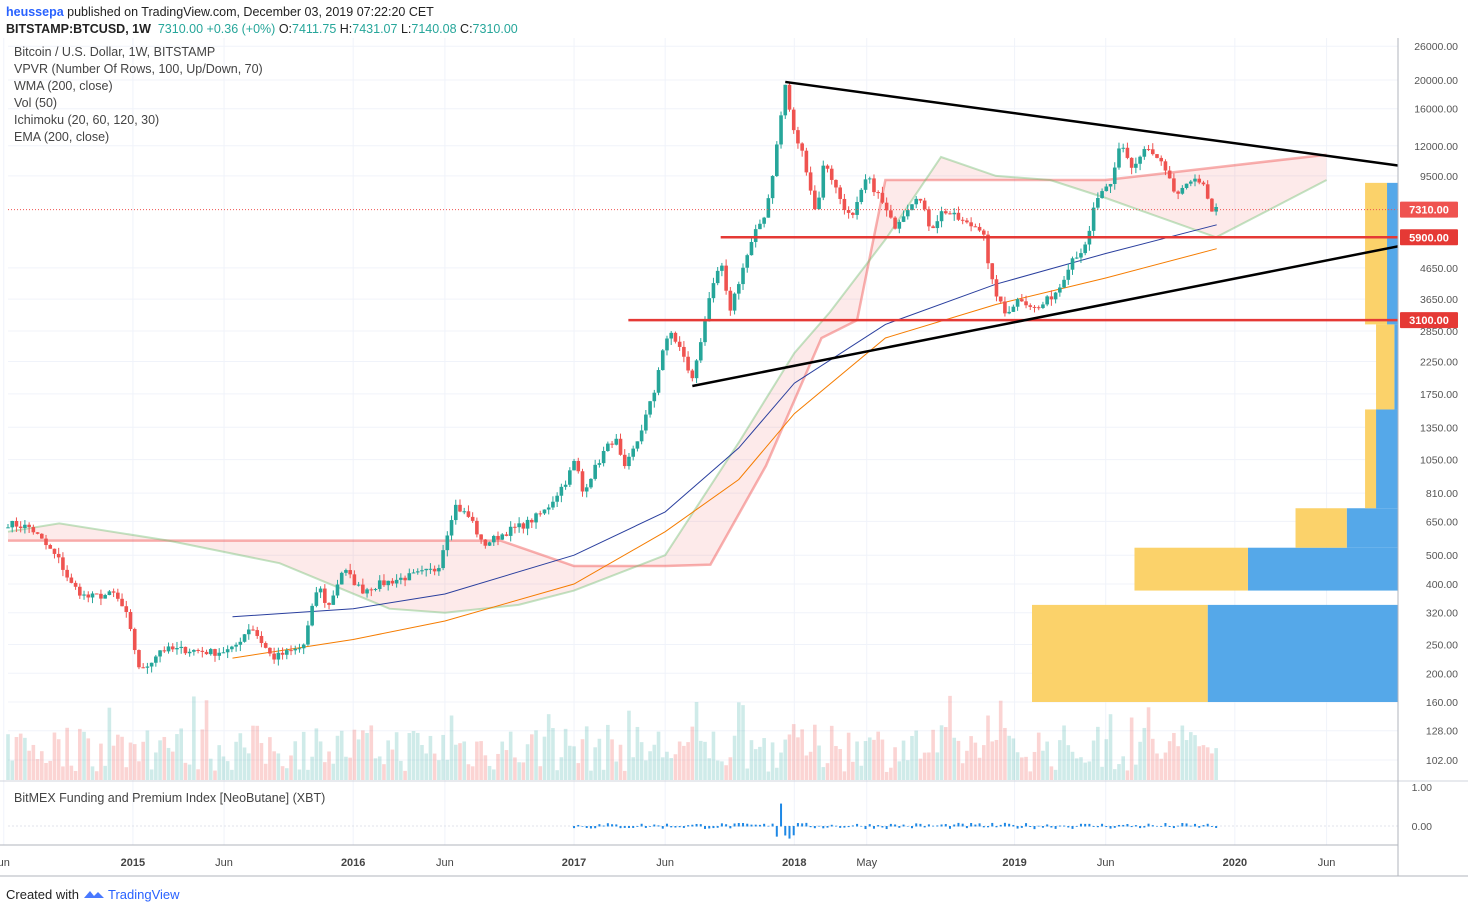 Image resolution: width=1468 pixels, height=913 pixels. What do you see at coordinates (495, 29) in the screenshot?
I see `close-value: 7310.00` at bounding box center [495, 29].